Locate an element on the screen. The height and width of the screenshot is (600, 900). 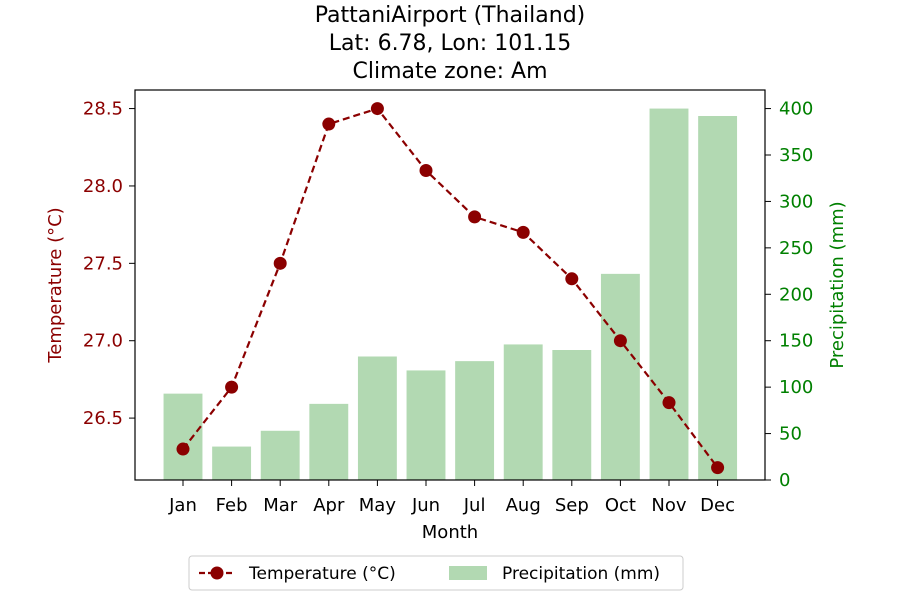
precip-bar-apr is located at coordinates (329, 441).